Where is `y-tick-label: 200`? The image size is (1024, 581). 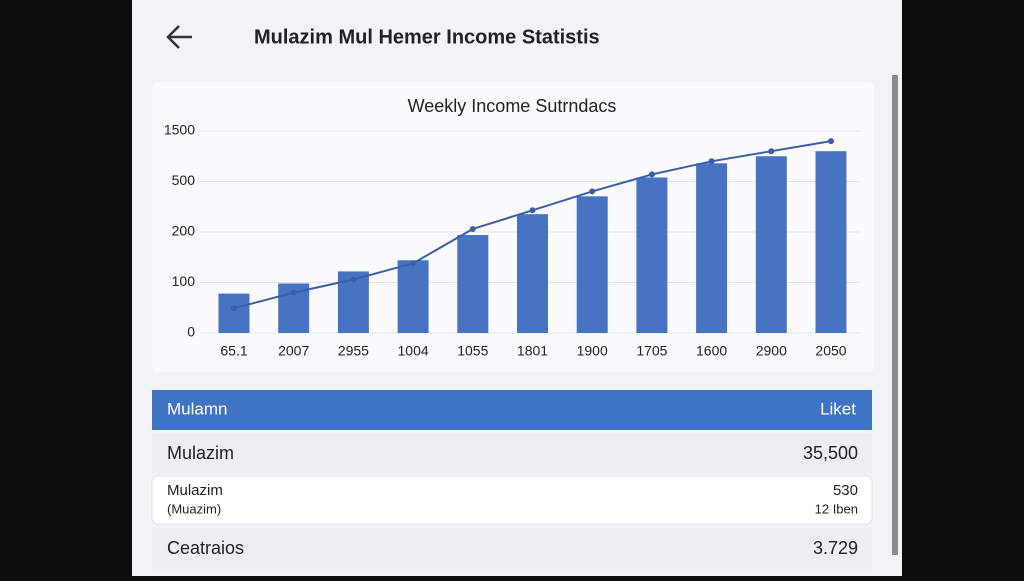
y-tick-label: 200 is located at coordinates (184, 231).